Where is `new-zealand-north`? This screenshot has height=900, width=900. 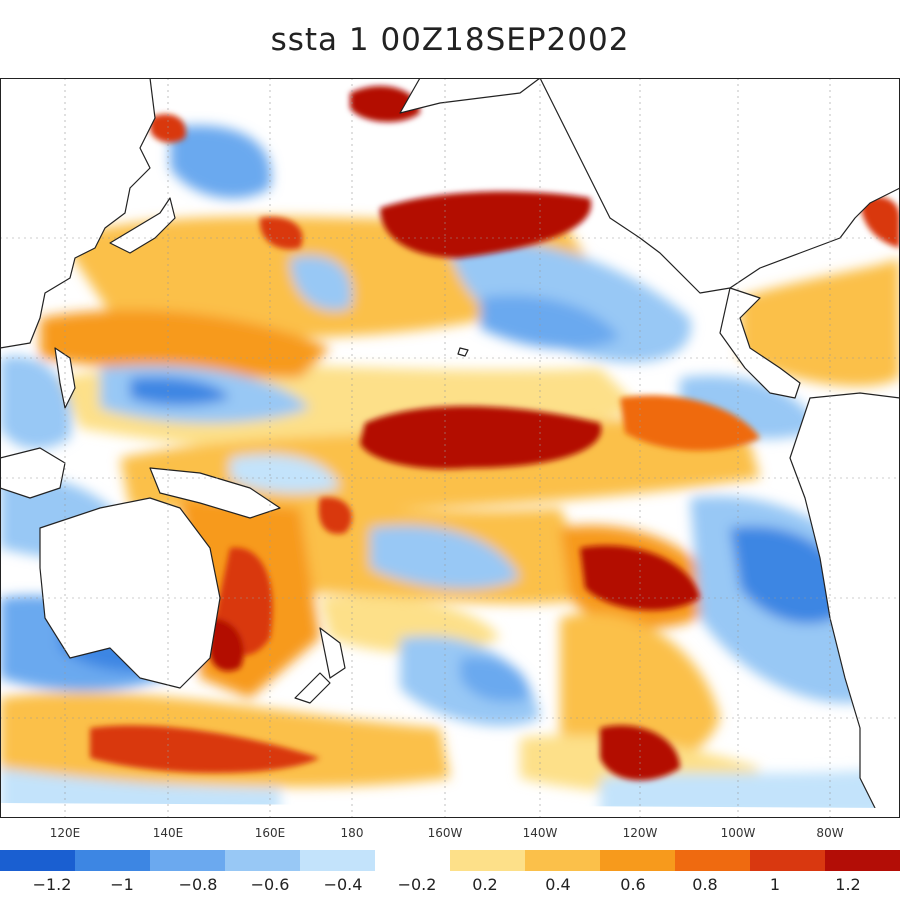 new-zealand-north is located at coordinates (332, 653).